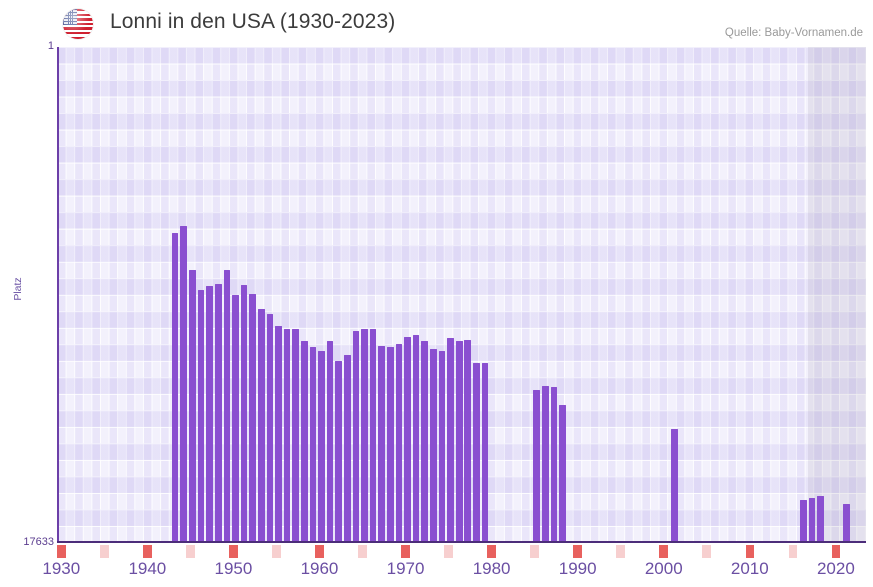 Image resolution: width=873 pixels, height=587 pixels. Describe the element at coordinates (373, 436) in the screenshot. I see `bar-1966` at that location.